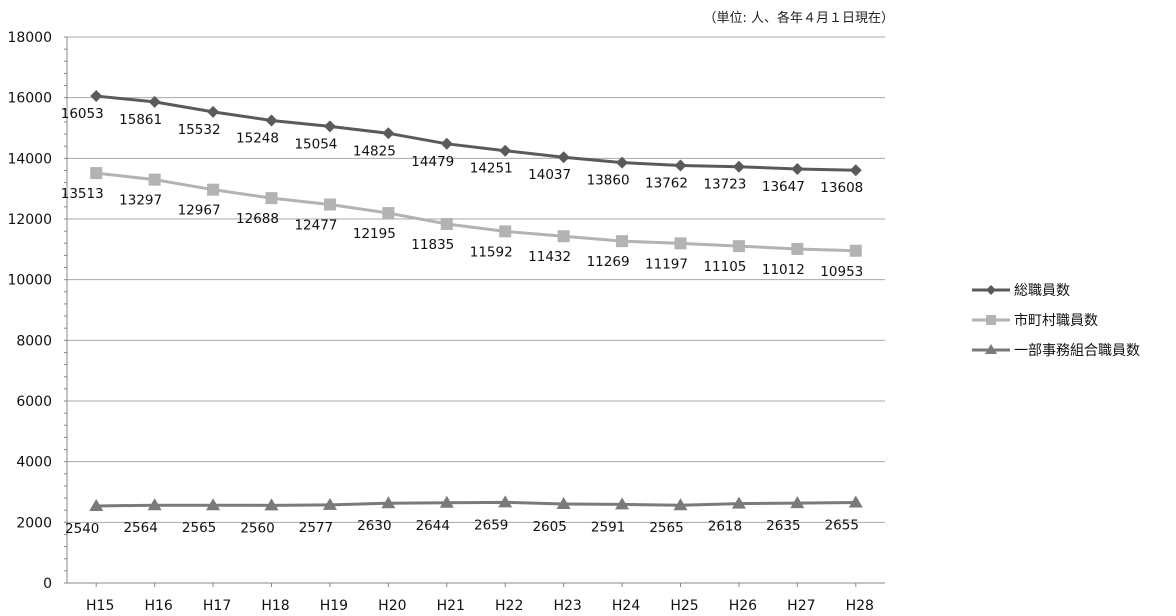 Image resolution: width=1176 pixels, height=616 pixels. I want to click on x-tick-label: H15, so click(100, 606).